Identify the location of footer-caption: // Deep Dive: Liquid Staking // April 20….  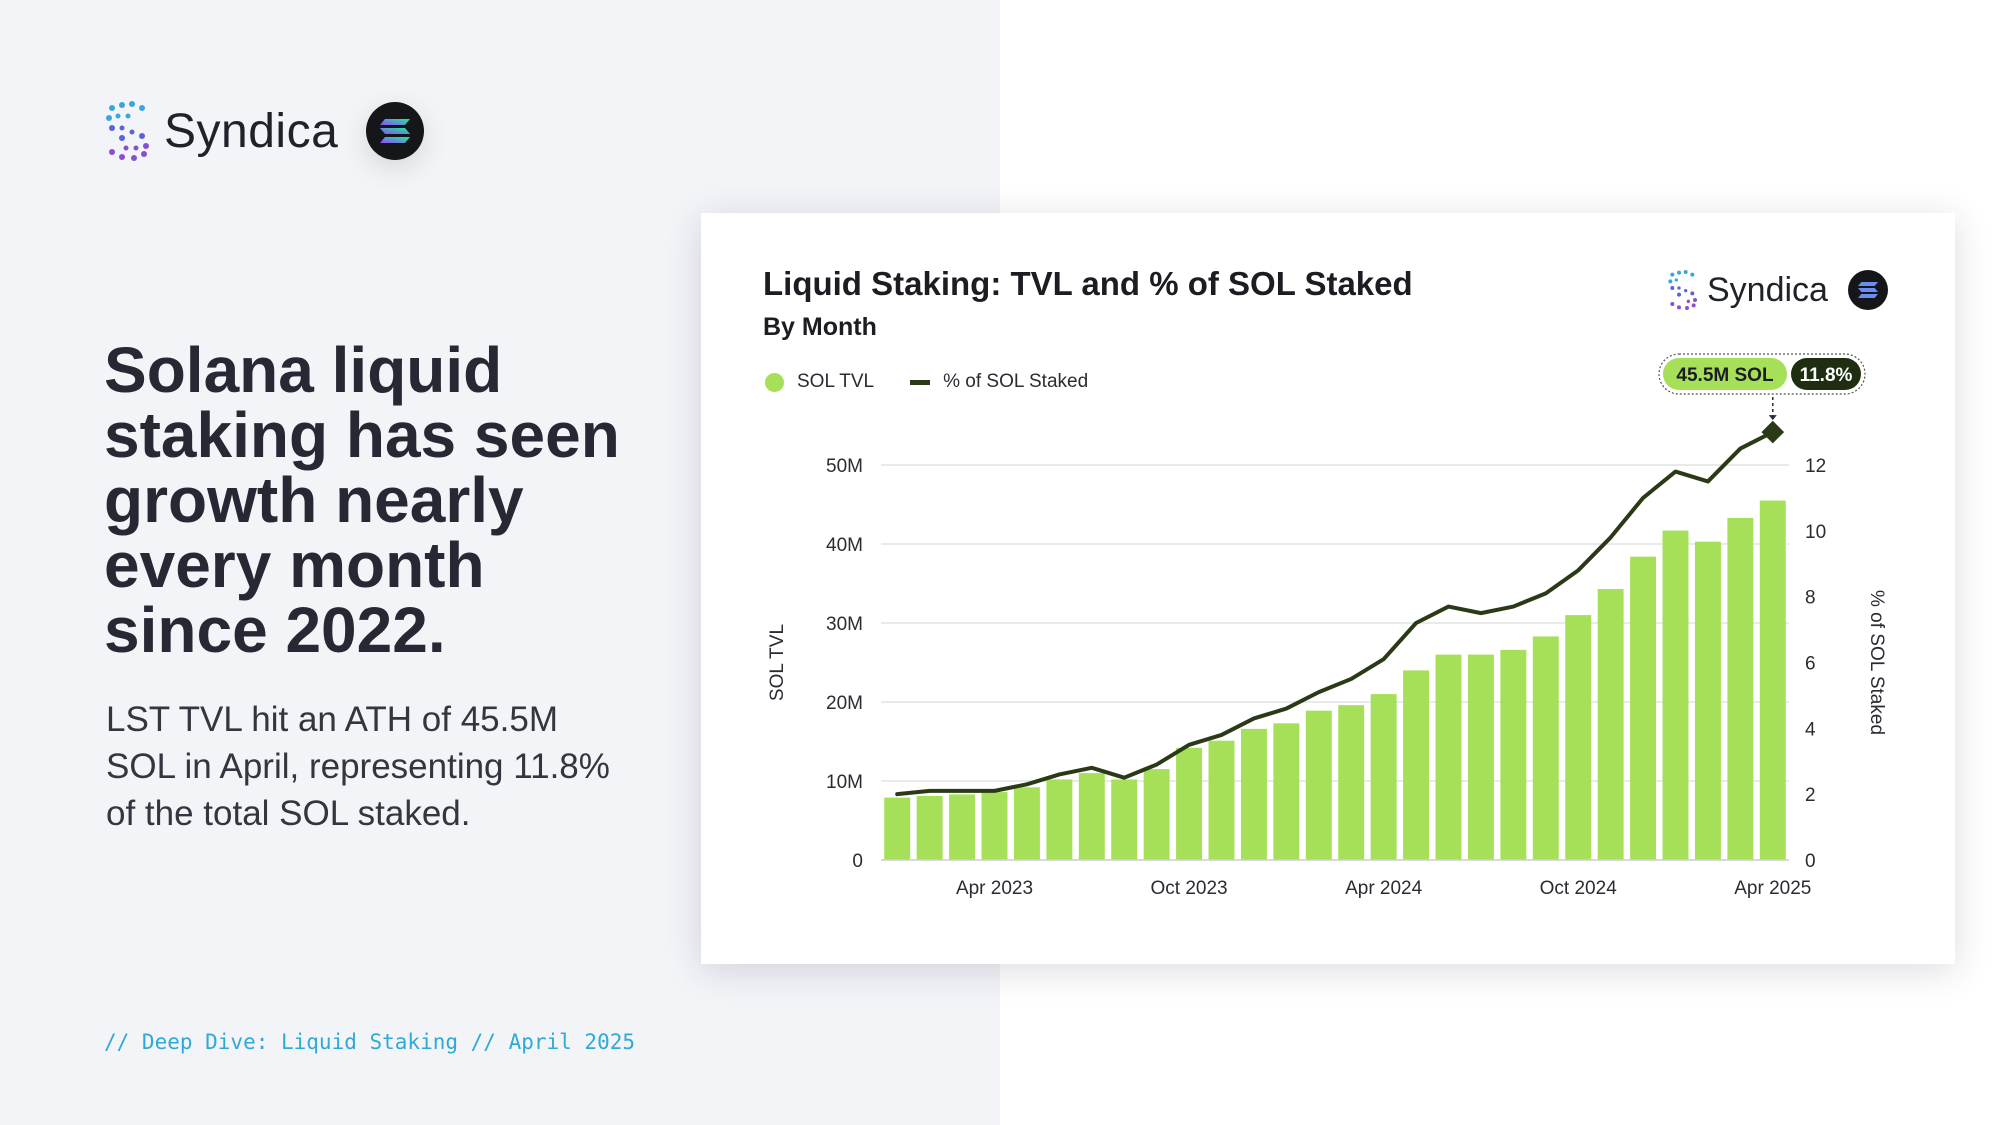
(370, 1042).